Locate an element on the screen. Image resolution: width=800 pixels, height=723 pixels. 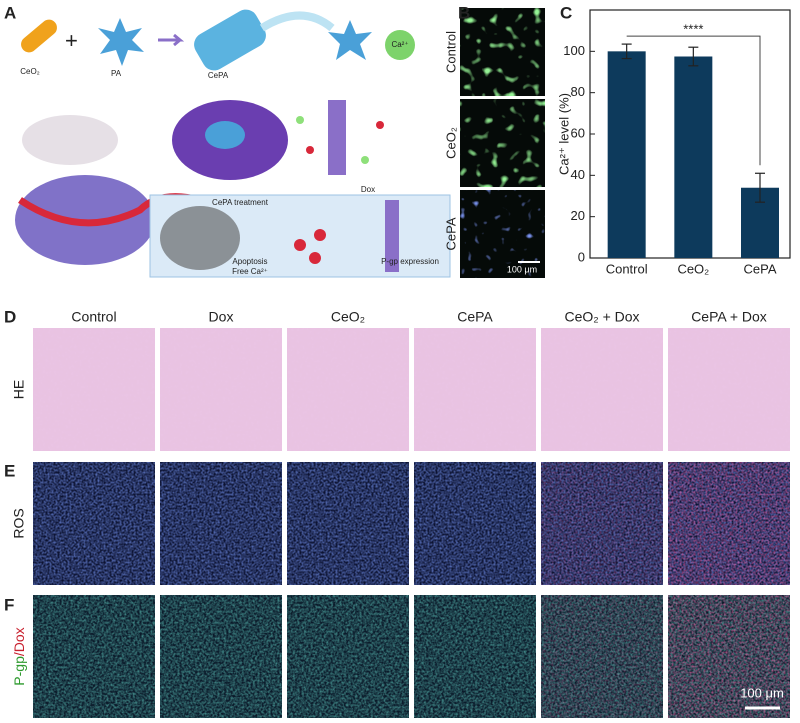
schematic-label: Dox is located at coordinates (368, 189).